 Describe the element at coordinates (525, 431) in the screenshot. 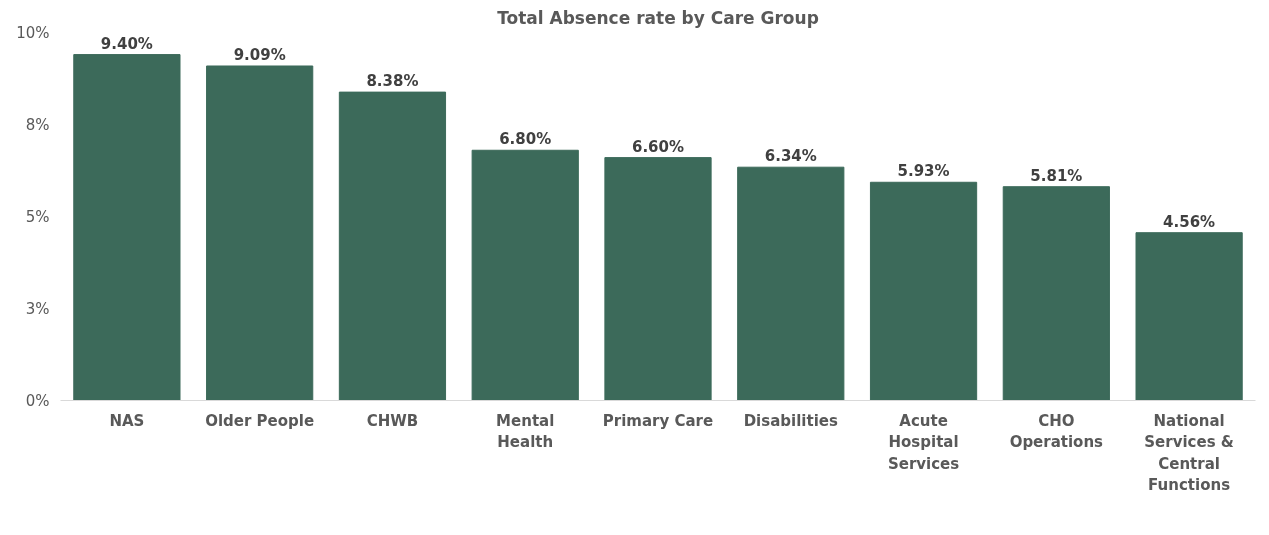

I see `x-tick-label: Mental Health` at that location.